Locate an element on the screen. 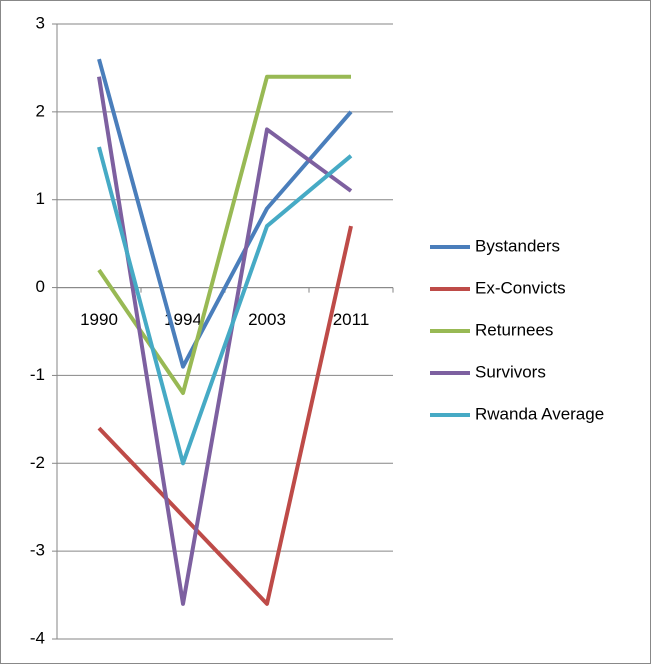  x-tick-label: 2003 is located at coordinates (267, 319).